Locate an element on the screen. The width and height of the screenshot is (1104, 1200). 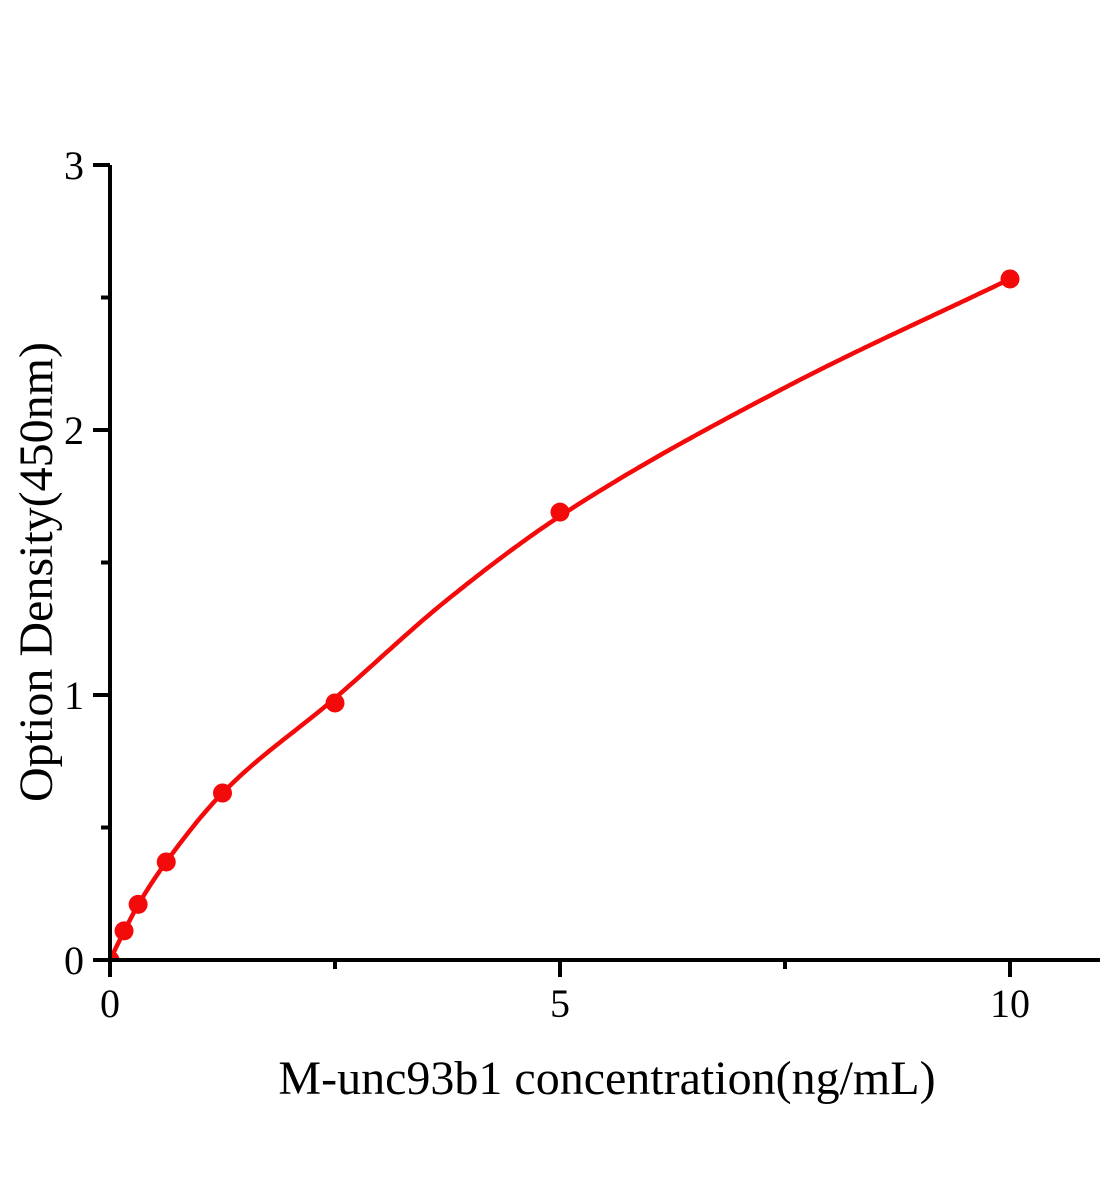
y-axis-label: Option Density(450nm) is located at coordinates (36, 572).